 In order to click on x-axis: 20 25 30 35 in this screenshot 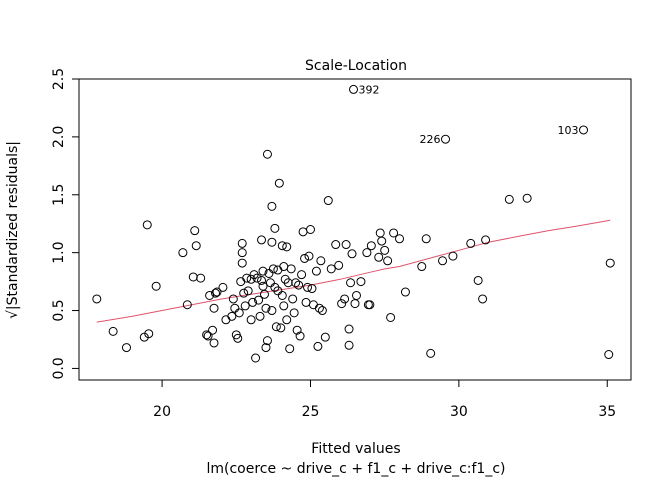, I will do `click(384, 399)`.